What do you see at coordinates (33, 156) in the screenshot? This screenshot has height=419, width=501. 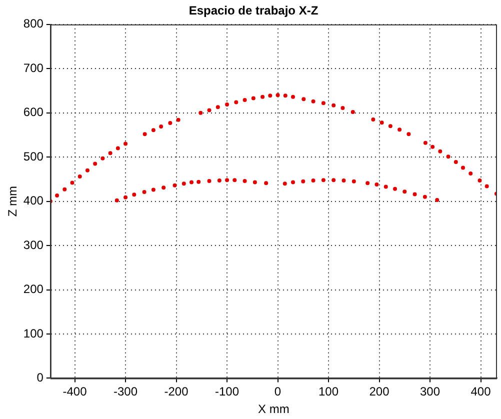 I see `y-tick-label: 500` at bounding box center [33, 156].